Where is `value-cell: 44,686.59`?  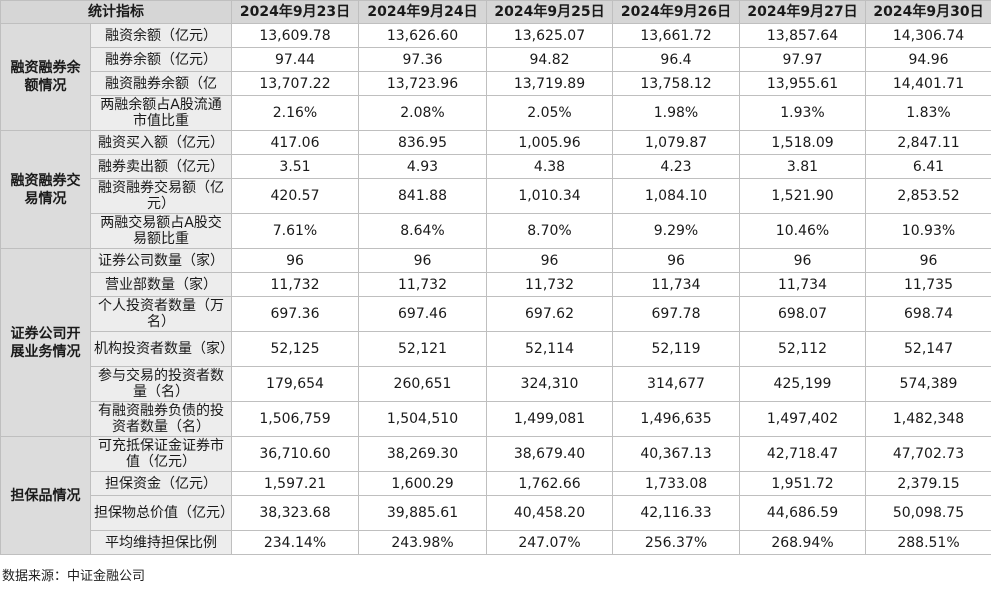 value-cell: 44,686.59 is located at coordinates (802, 513).